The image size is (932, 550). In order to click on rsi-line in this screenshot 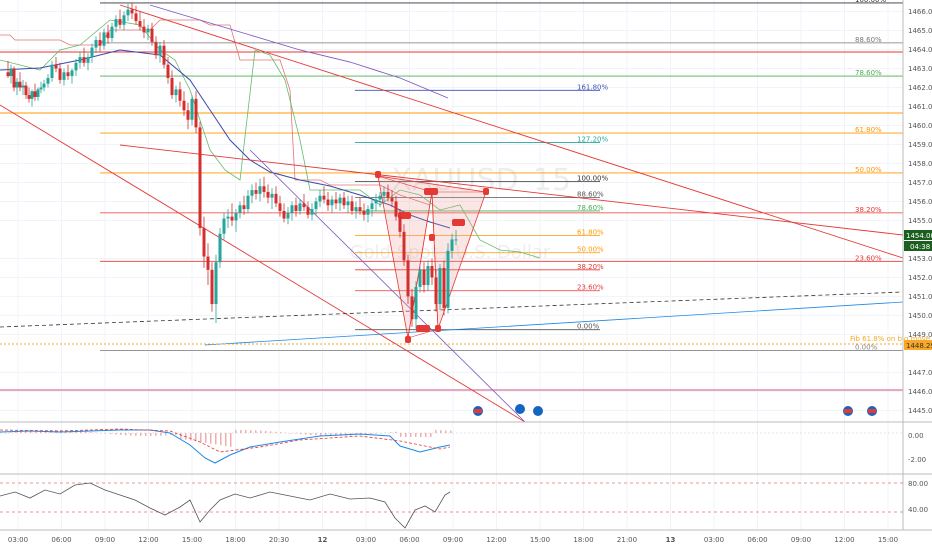, I will do `click(225, 505)`.